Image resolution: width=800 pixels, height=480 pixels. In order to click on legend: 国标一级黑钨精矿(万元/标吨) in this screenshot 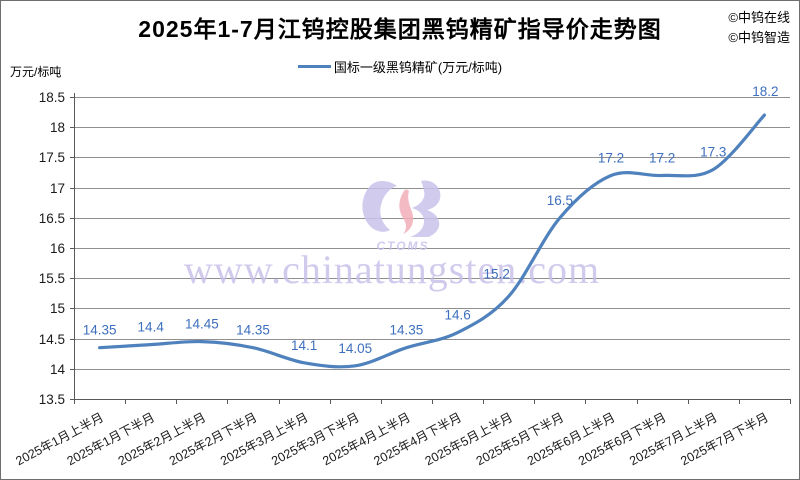, I will do `click(400, 66)`.